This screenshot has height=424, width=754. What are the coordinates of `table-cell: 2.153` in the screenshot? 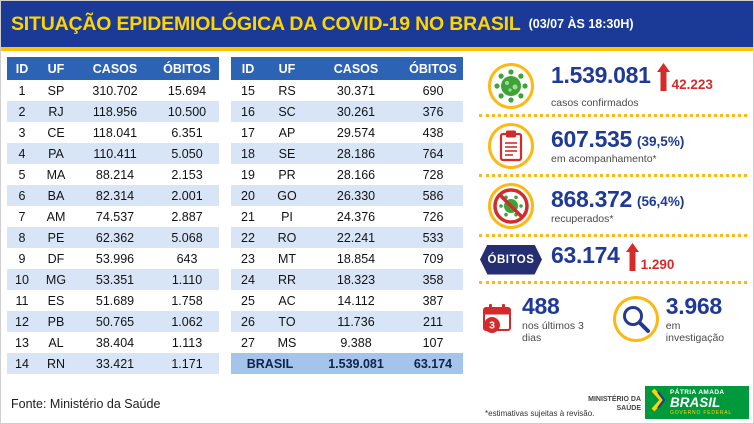 It's located at (187, 174).